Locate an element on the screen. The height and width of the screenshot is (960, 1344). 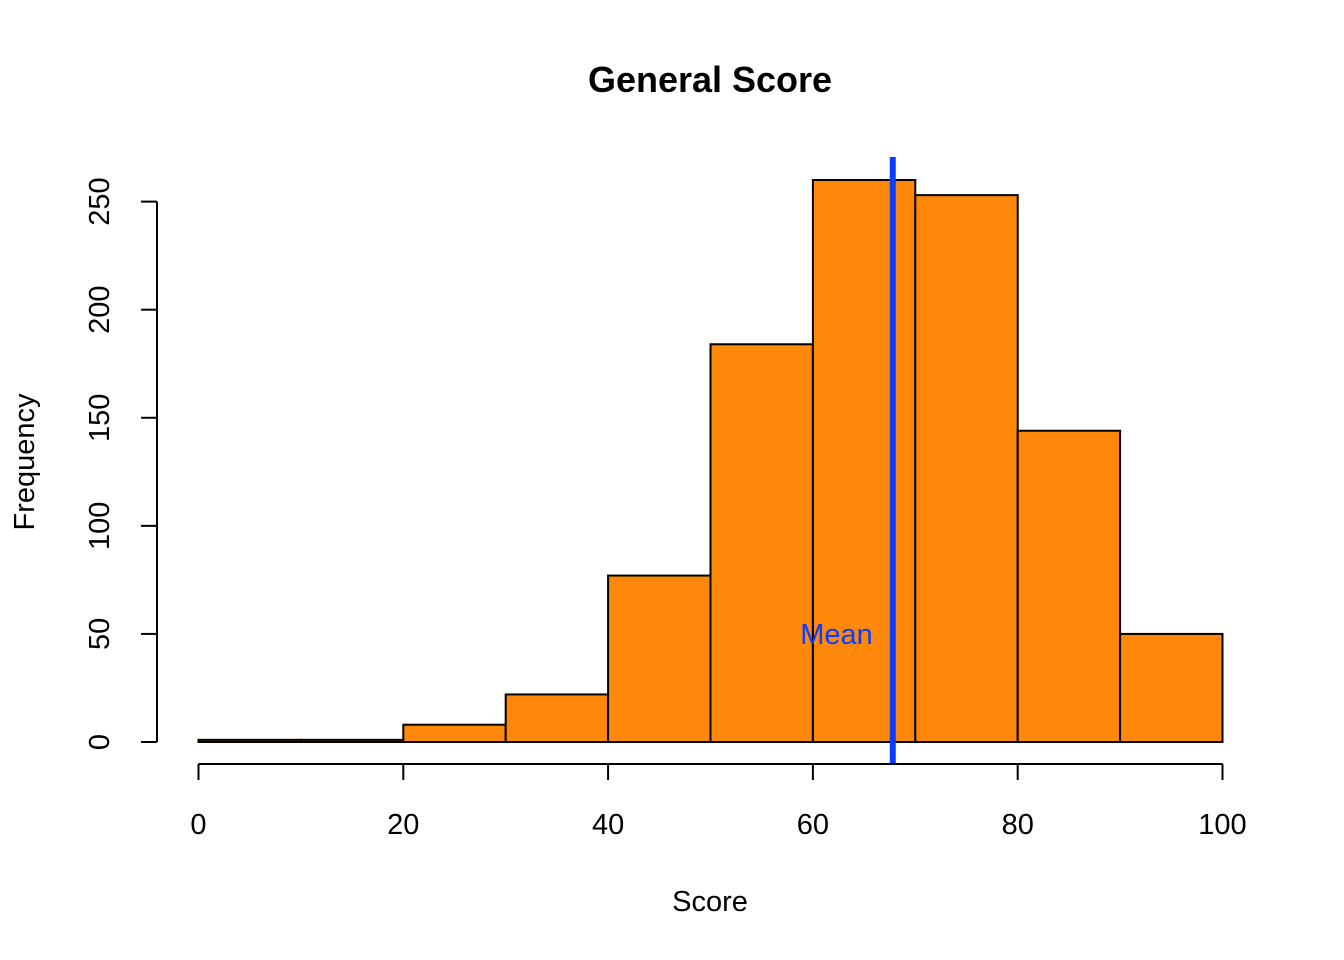
annotation-layer: Mean is located at coordinates (848, 460).